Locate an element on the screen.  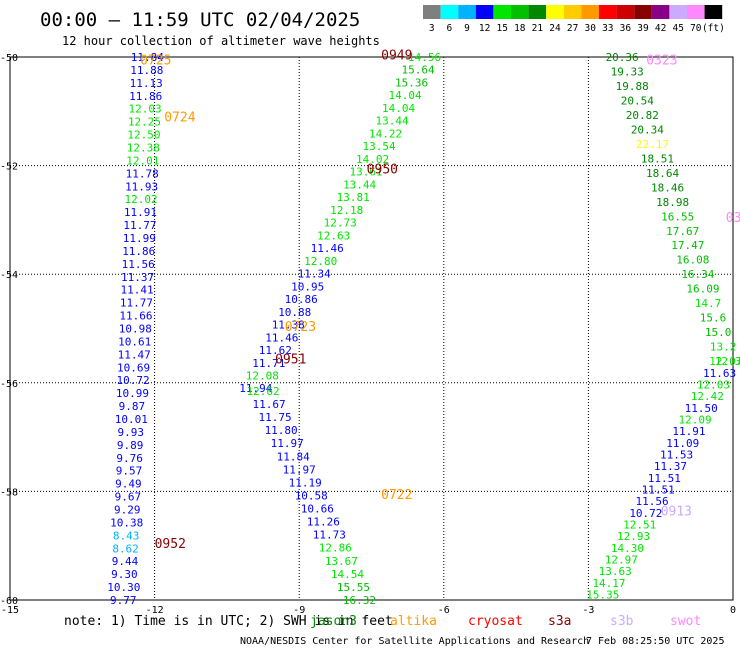
lon-tick-label: -15 is located at coordinates (10, 610).